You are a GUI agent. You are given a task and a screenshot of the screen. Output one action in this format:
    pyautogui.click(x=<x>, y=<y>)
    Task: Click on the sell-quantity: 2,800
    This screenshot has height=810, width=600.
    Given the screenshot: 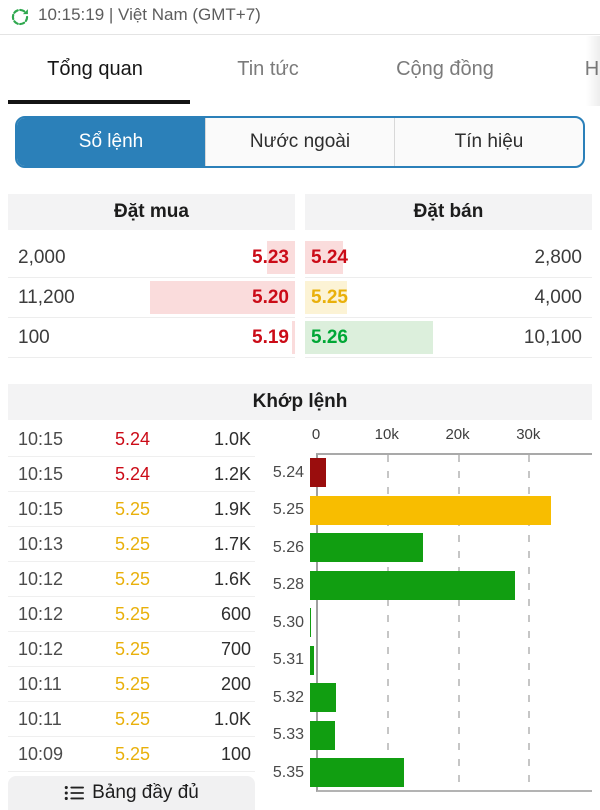 What is the action you would take?
    pyautogui.click(x=558, y=257)
    